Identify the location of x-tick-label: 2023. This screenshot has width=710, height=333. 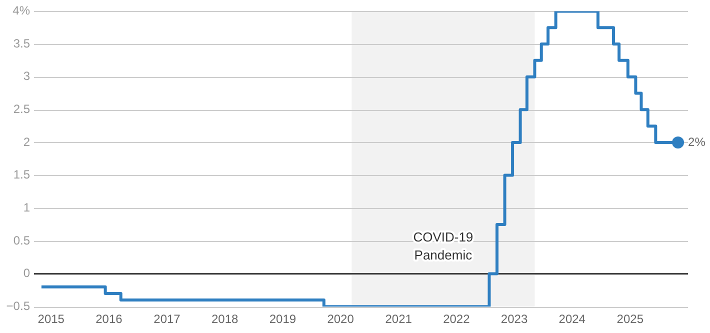
(514, 319).